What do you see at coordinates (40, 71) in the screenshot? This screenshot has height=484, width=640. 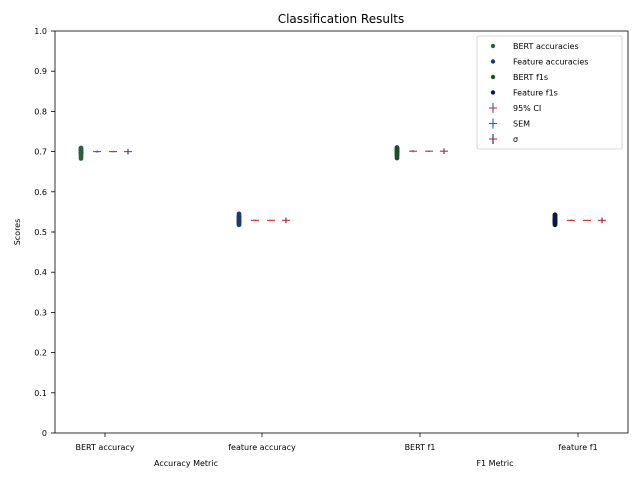 I see `y-tick-label: 0.9` at bounding box center [40, 71].